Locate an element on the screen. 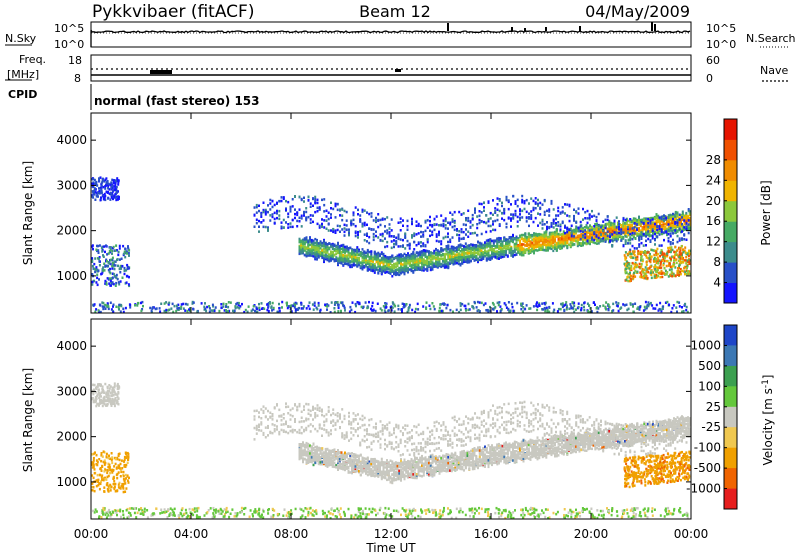 The width and height of the screenshot is (800, 554). freq-tick-bottom: 8 is located at coordinates (77, 78).